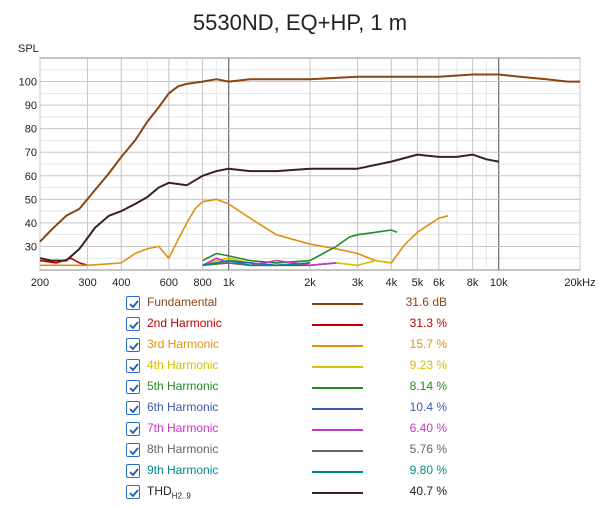 The height and width of the screenshot is (508, 600). What do you see at coordinates (159, 491) in the screenshot?
I see `legend-label-text: THD` at bounding box center [159, 491].